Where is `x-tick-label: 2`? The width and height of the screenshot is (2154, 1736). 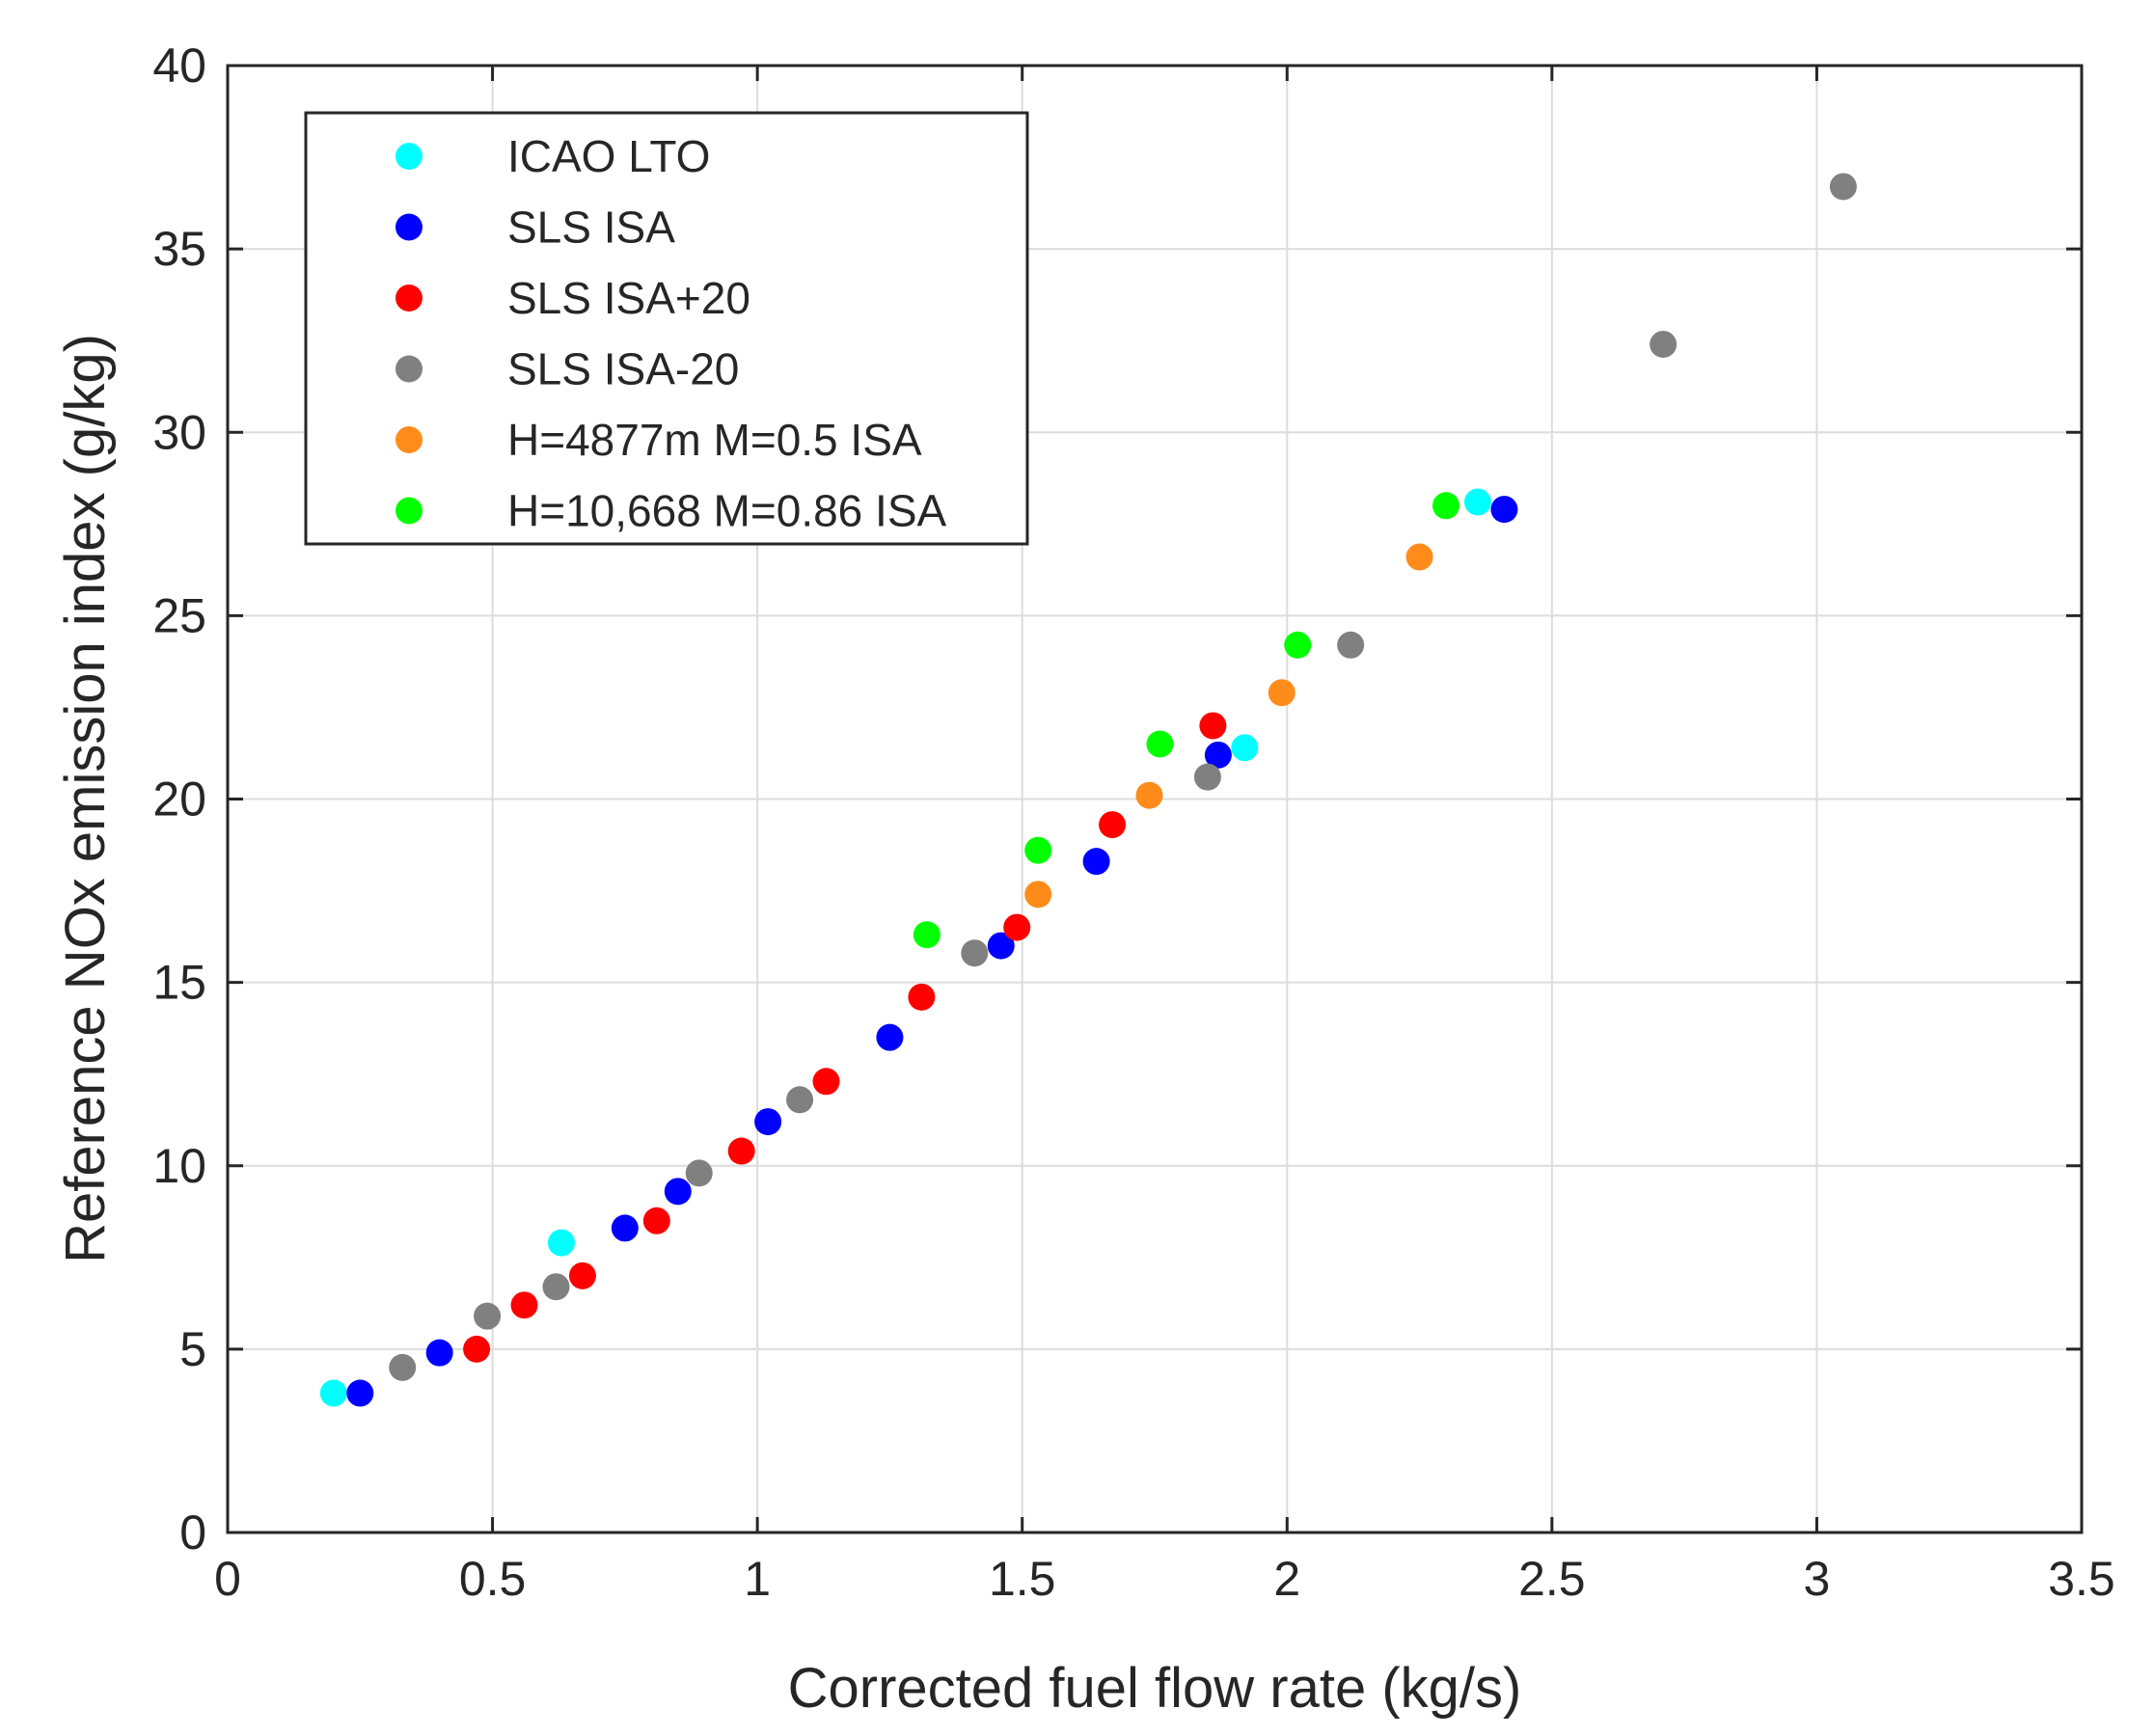
x-tick-label: 2 is located at coordinates (1286, 1579).